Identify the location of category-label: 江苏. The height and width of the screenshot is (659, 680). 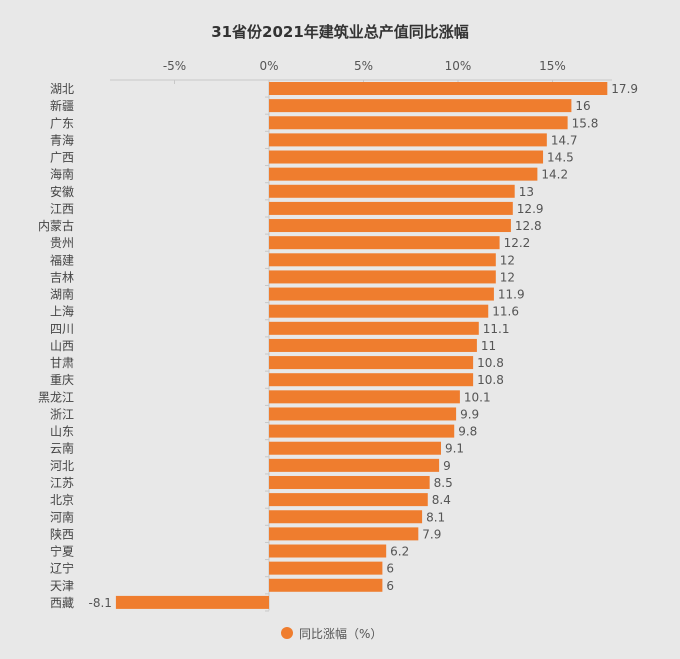
(62, 483).